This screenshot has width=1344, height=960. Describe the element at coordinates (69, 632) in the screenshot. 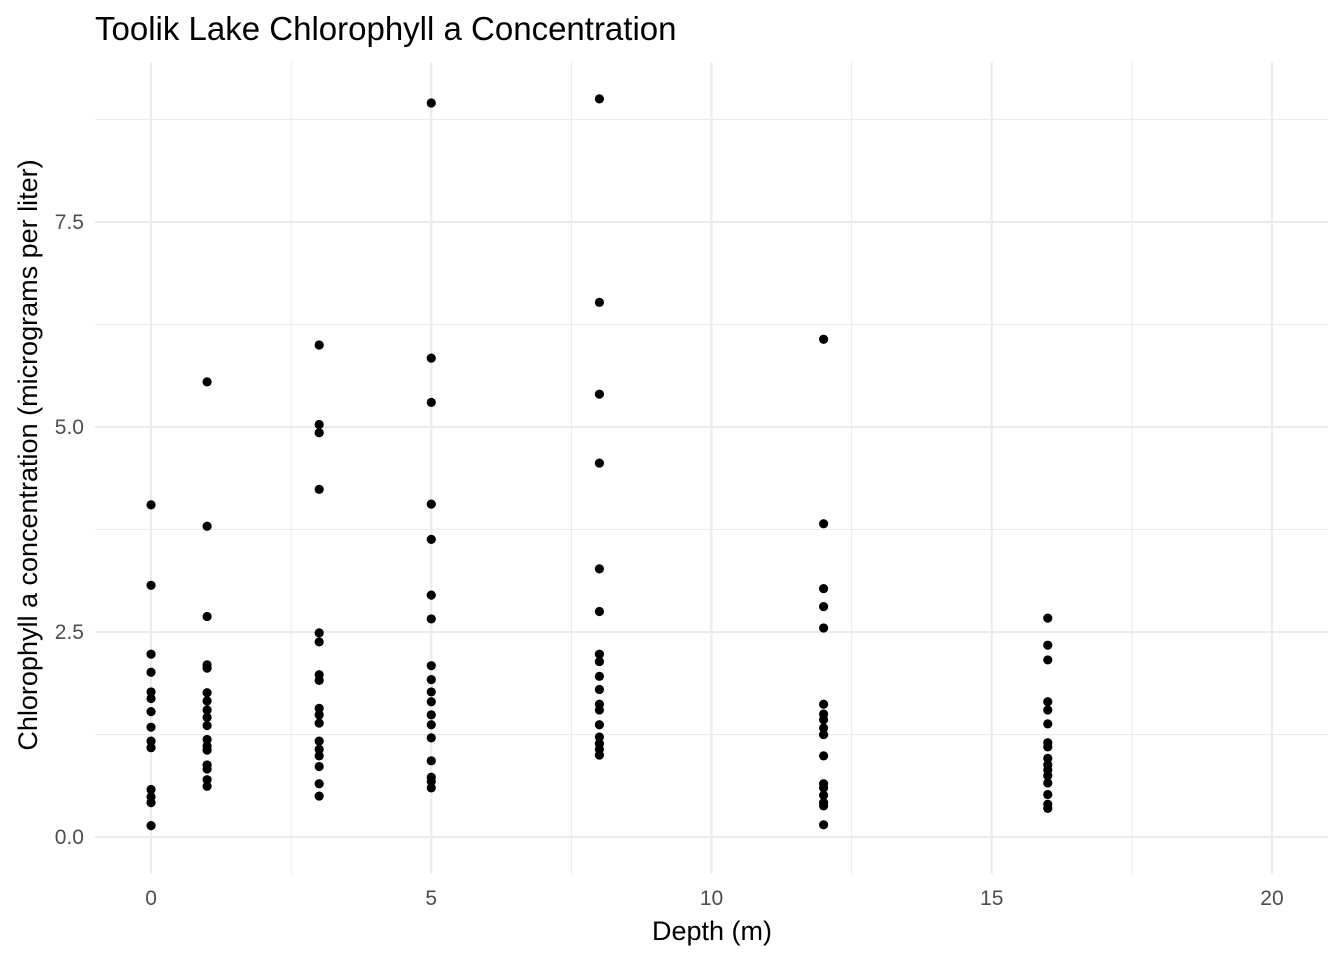

I see `y-tick-label: 2.5` at that location.